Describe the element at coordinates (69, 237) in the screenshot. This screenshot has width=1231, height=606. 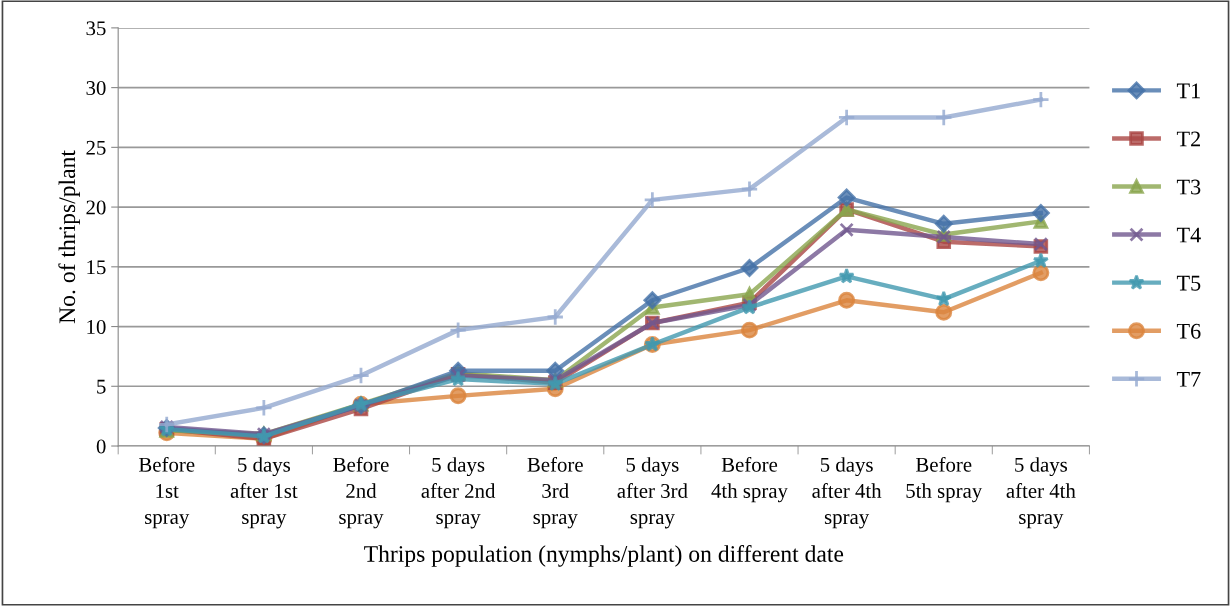
I see `y-axis-title: No. of thrips/plant` at that location.